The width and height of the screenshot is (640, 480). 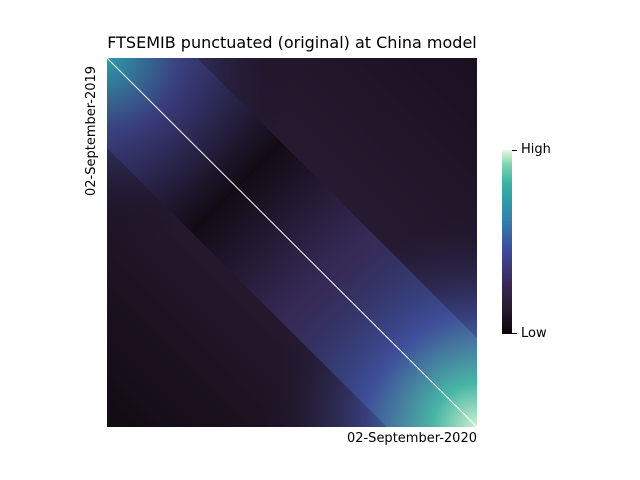 What do you see at coordinates (411, 438) in the screenshot?
I see `x-axis-label: 02-September-2020` at bounding box center [411, 438].